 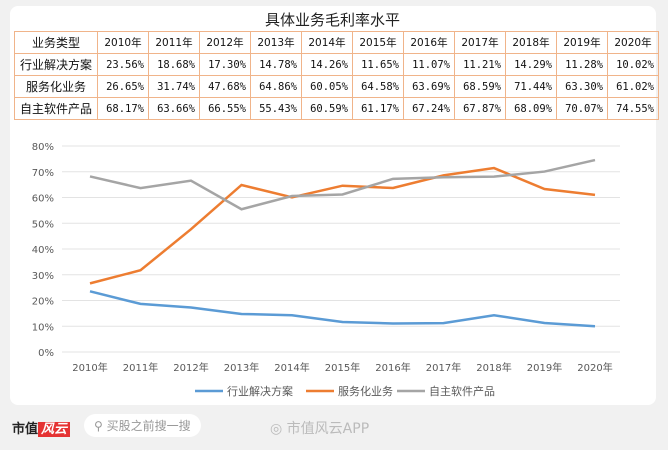 What do you see at coordinates (378, 86) in the screenshot?
I see `table-cell: 64.58%` at bounding box center [378, 86].